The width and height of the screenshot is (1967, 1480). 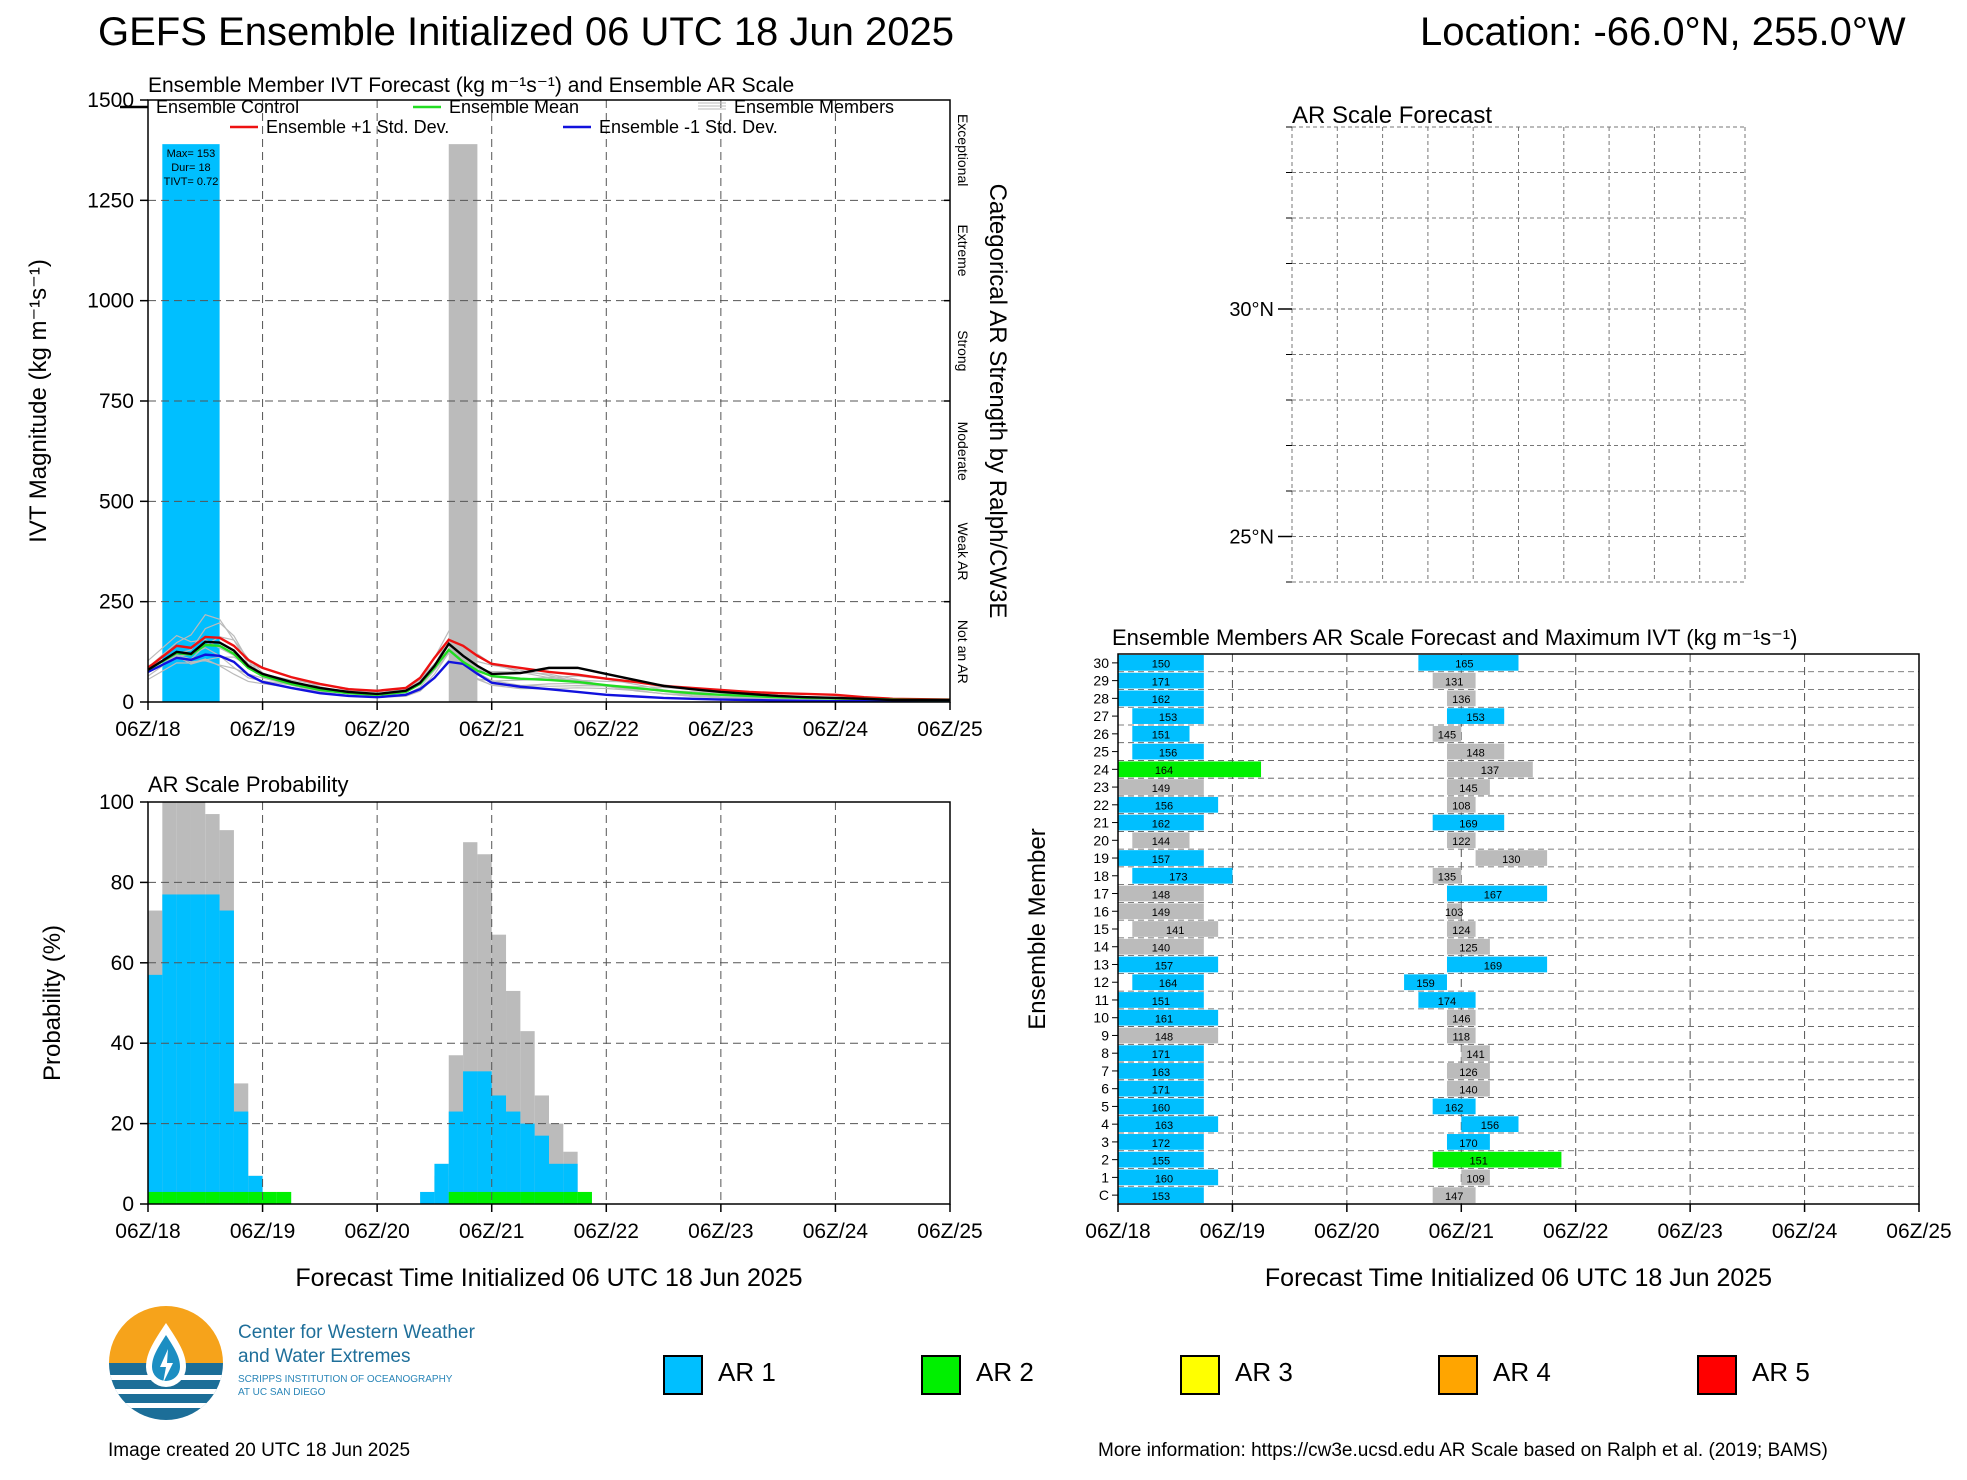 I want to click on member-event-max-ivt: 150, so click(x=1161, y=665).